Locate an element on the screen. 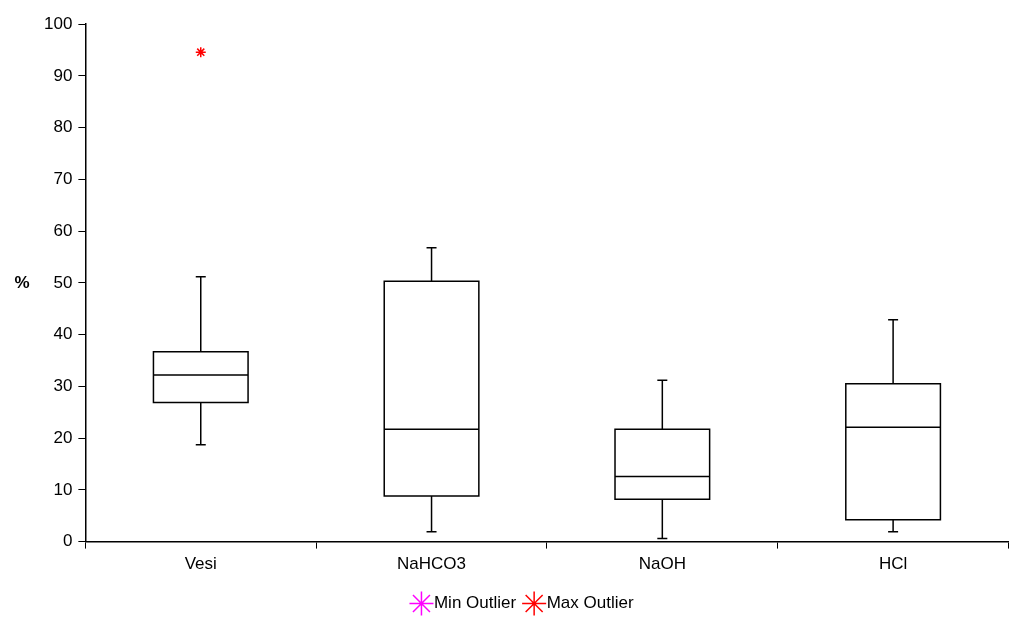 Image resolution: width=1023 pixels, height=630 pixels. y-tick-label: 40 is located at coordinates (63, 334).